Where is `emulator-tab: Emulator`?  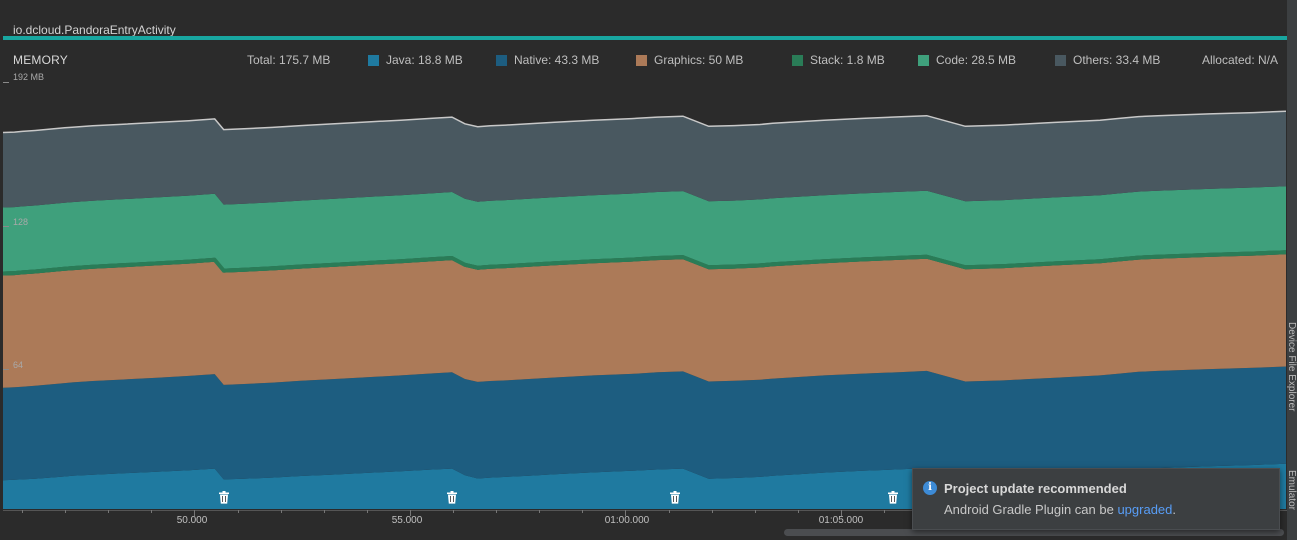
emulator-tab: Emulator is located at coordinates (1292, 490).